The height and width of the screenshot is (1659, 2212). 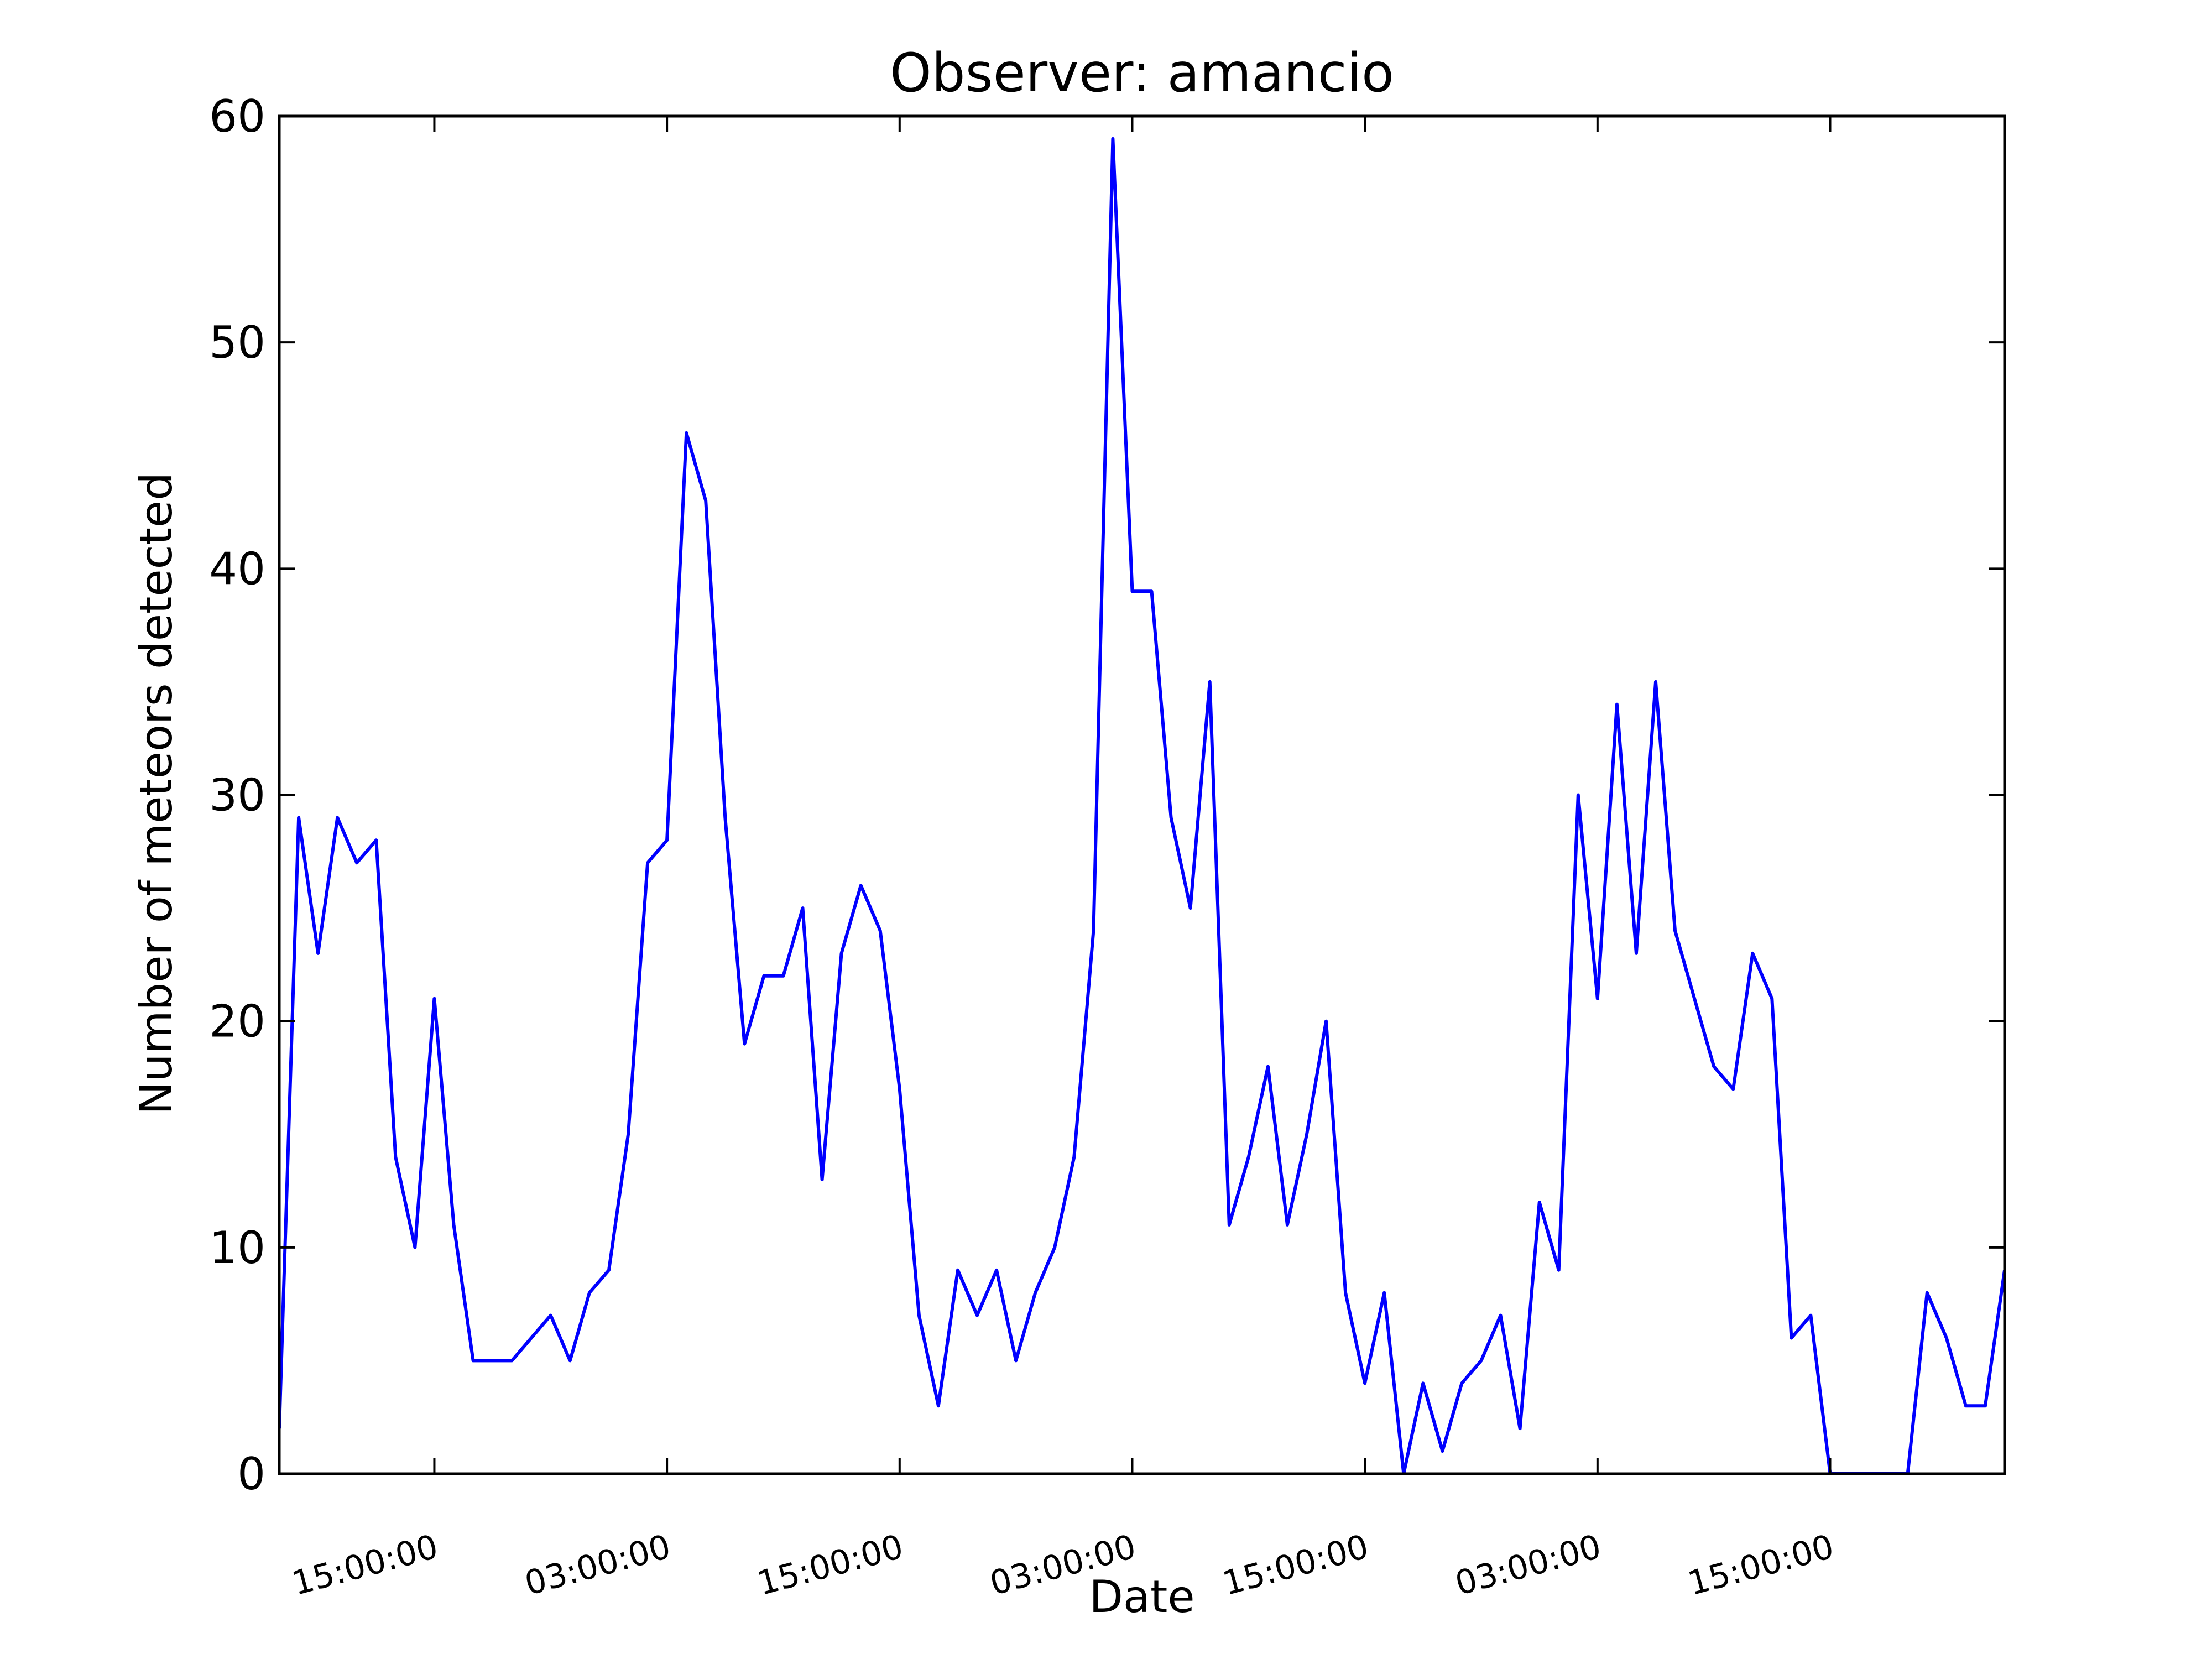 I want to click on y-tick-label: 40, so click(x=237, y=568).